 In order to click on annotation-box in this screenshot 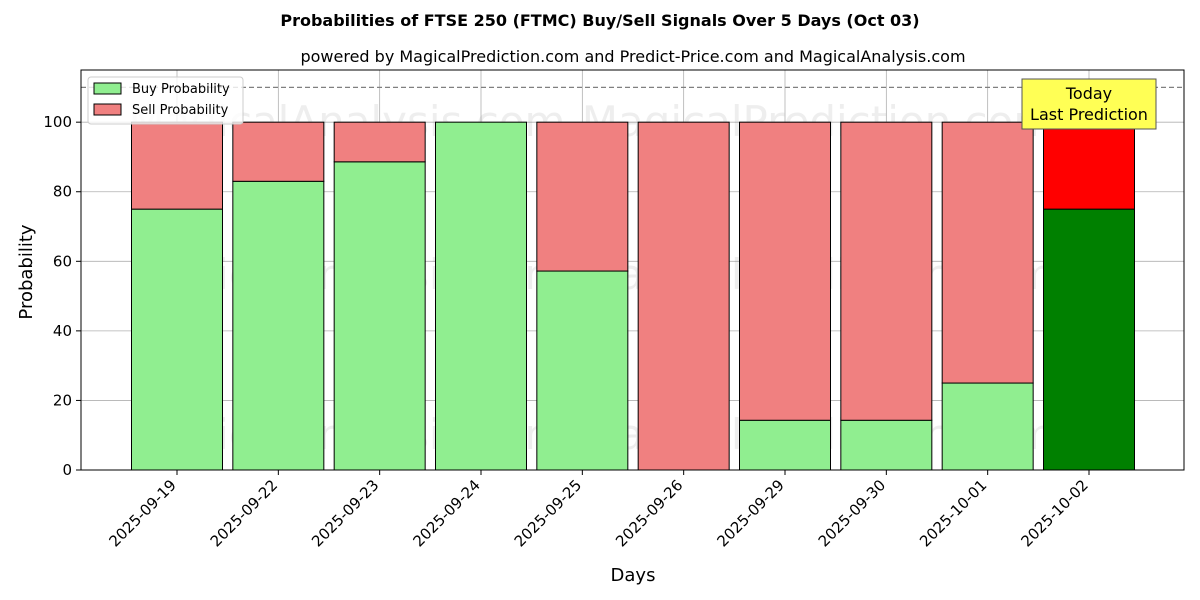, I will do `click(1089, 104)`.